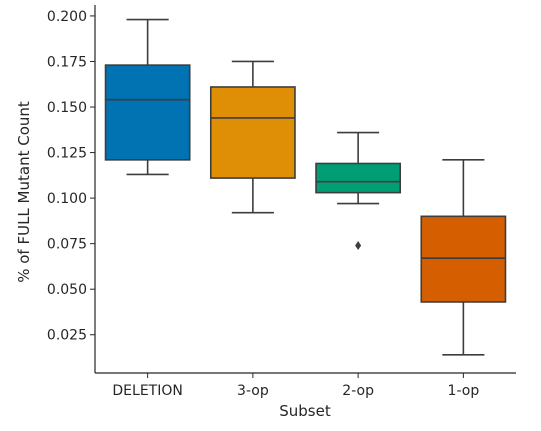  I want to click on box-3-op, so click(252, 137).